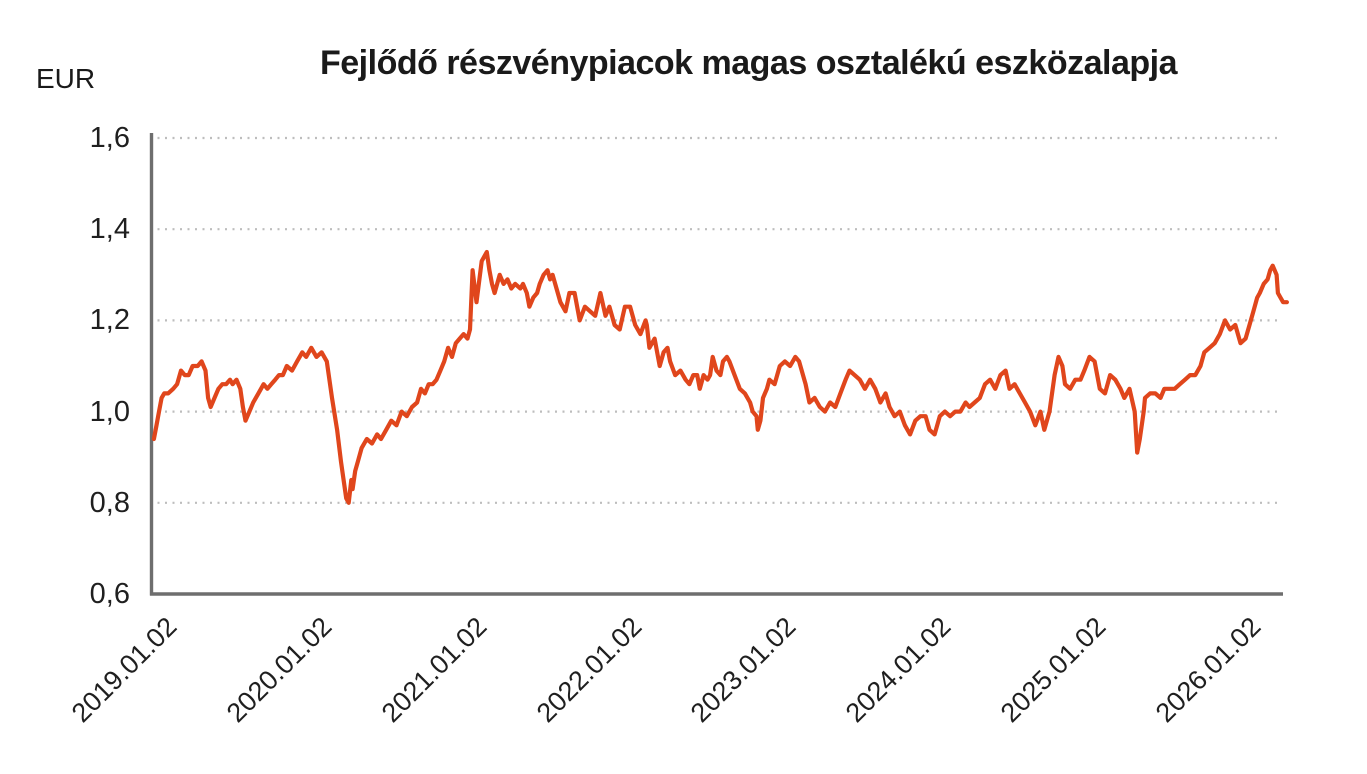  Describe the element at coordinates (109, 320) in the screenshot. I see `y-tick-label: 1,2` at that location.